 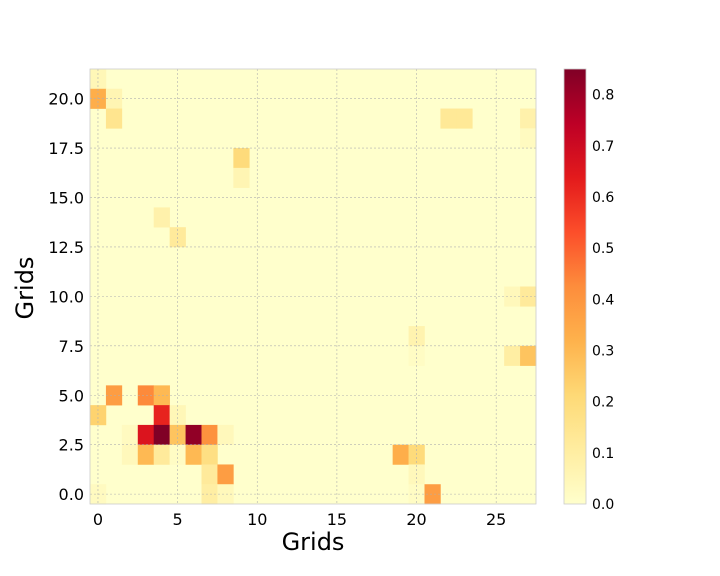 What do you see at coordinates (603, 300) in the screenshot?
I see `colorbar-tick-label: 0.4` at bounding box center [603, 300].